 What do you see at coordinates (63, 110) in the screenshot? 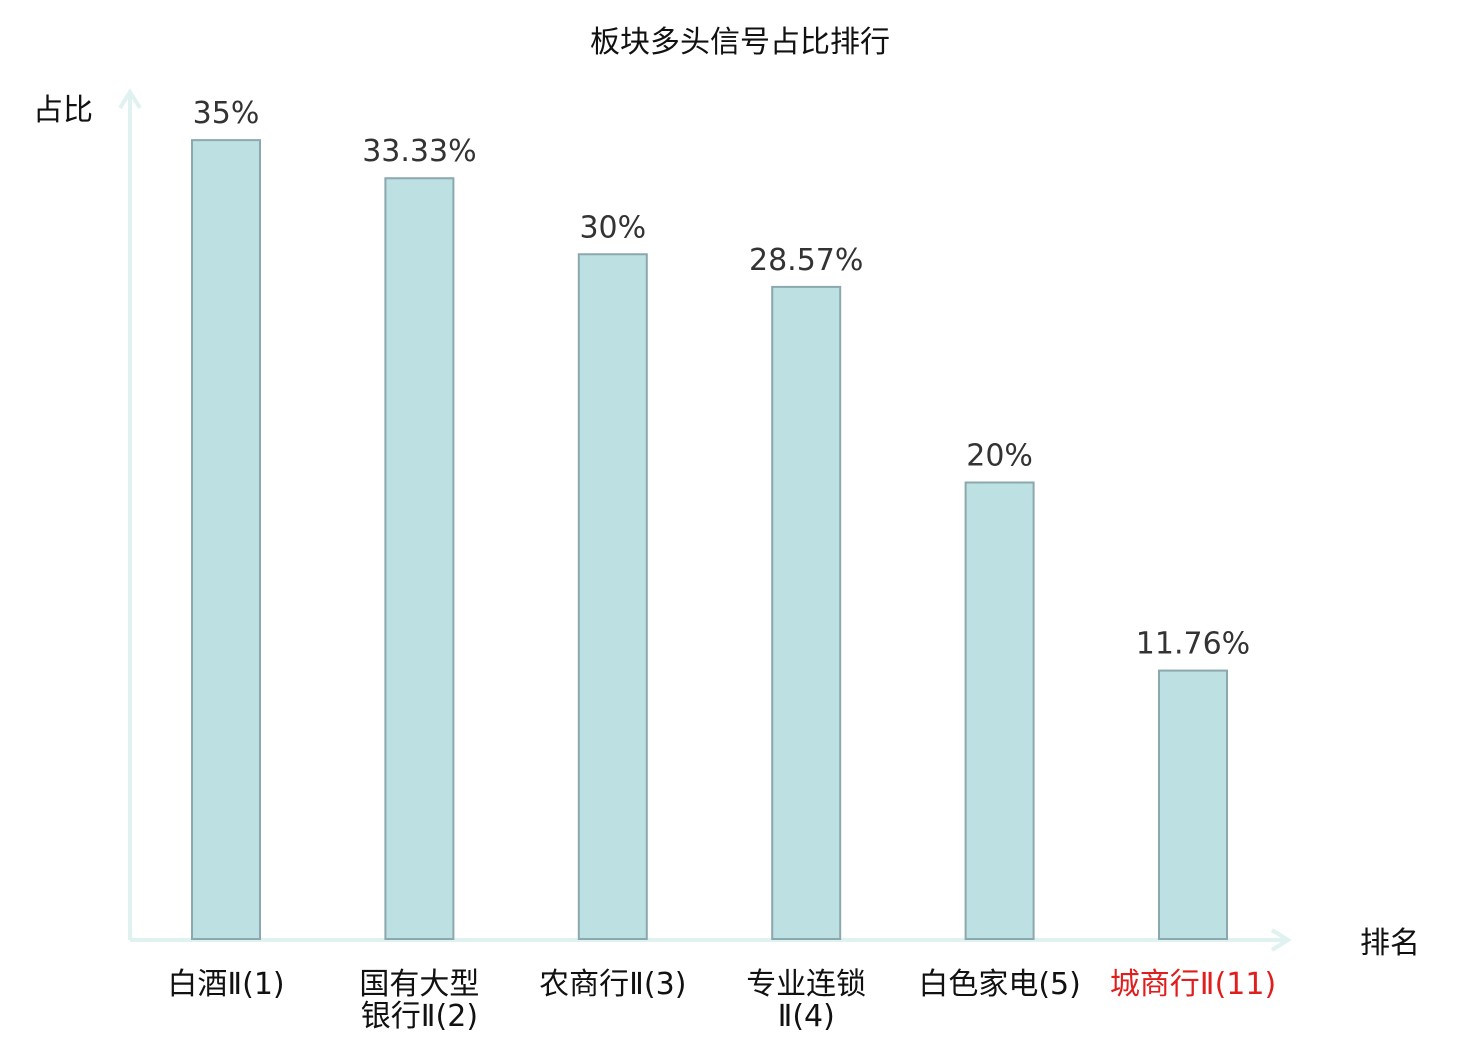
I see `y-axis-label: 占比` at bounding box center [63, 110].